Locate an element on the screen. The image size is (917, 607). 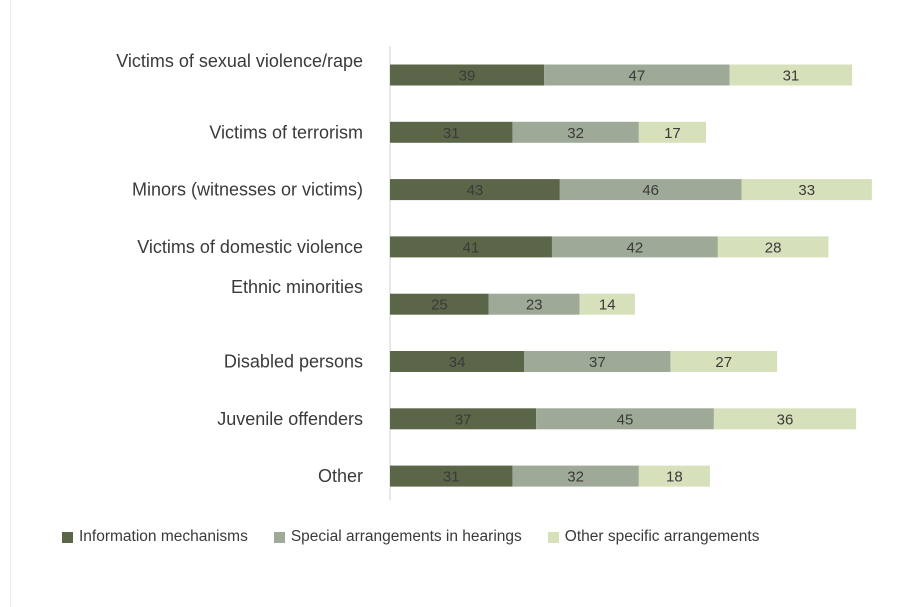
data-label: 45 is located at coordinates (625, 419).